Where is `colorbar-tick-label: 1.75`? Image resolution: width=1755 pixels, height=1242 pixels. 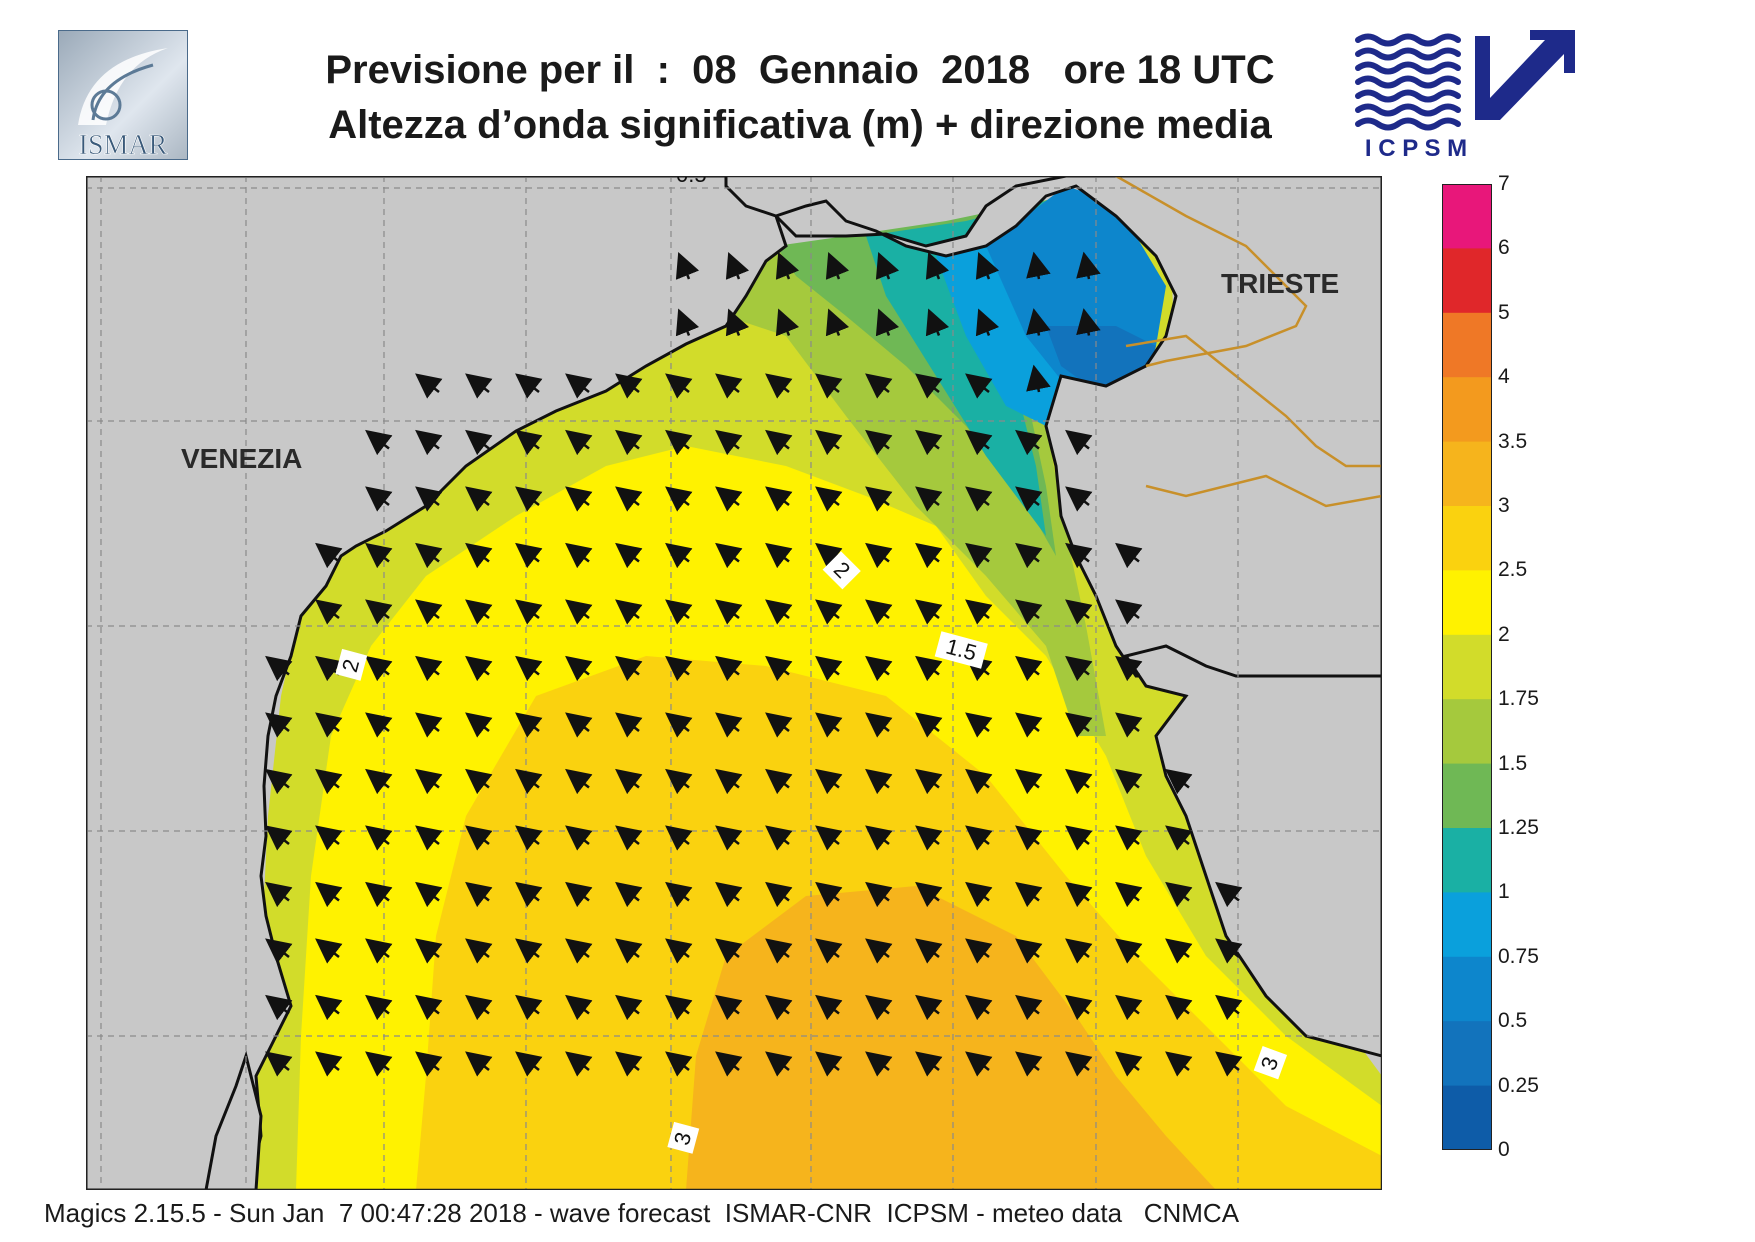 colorbar-tick-label: 1.75 is located at coordinates (1518, 699).